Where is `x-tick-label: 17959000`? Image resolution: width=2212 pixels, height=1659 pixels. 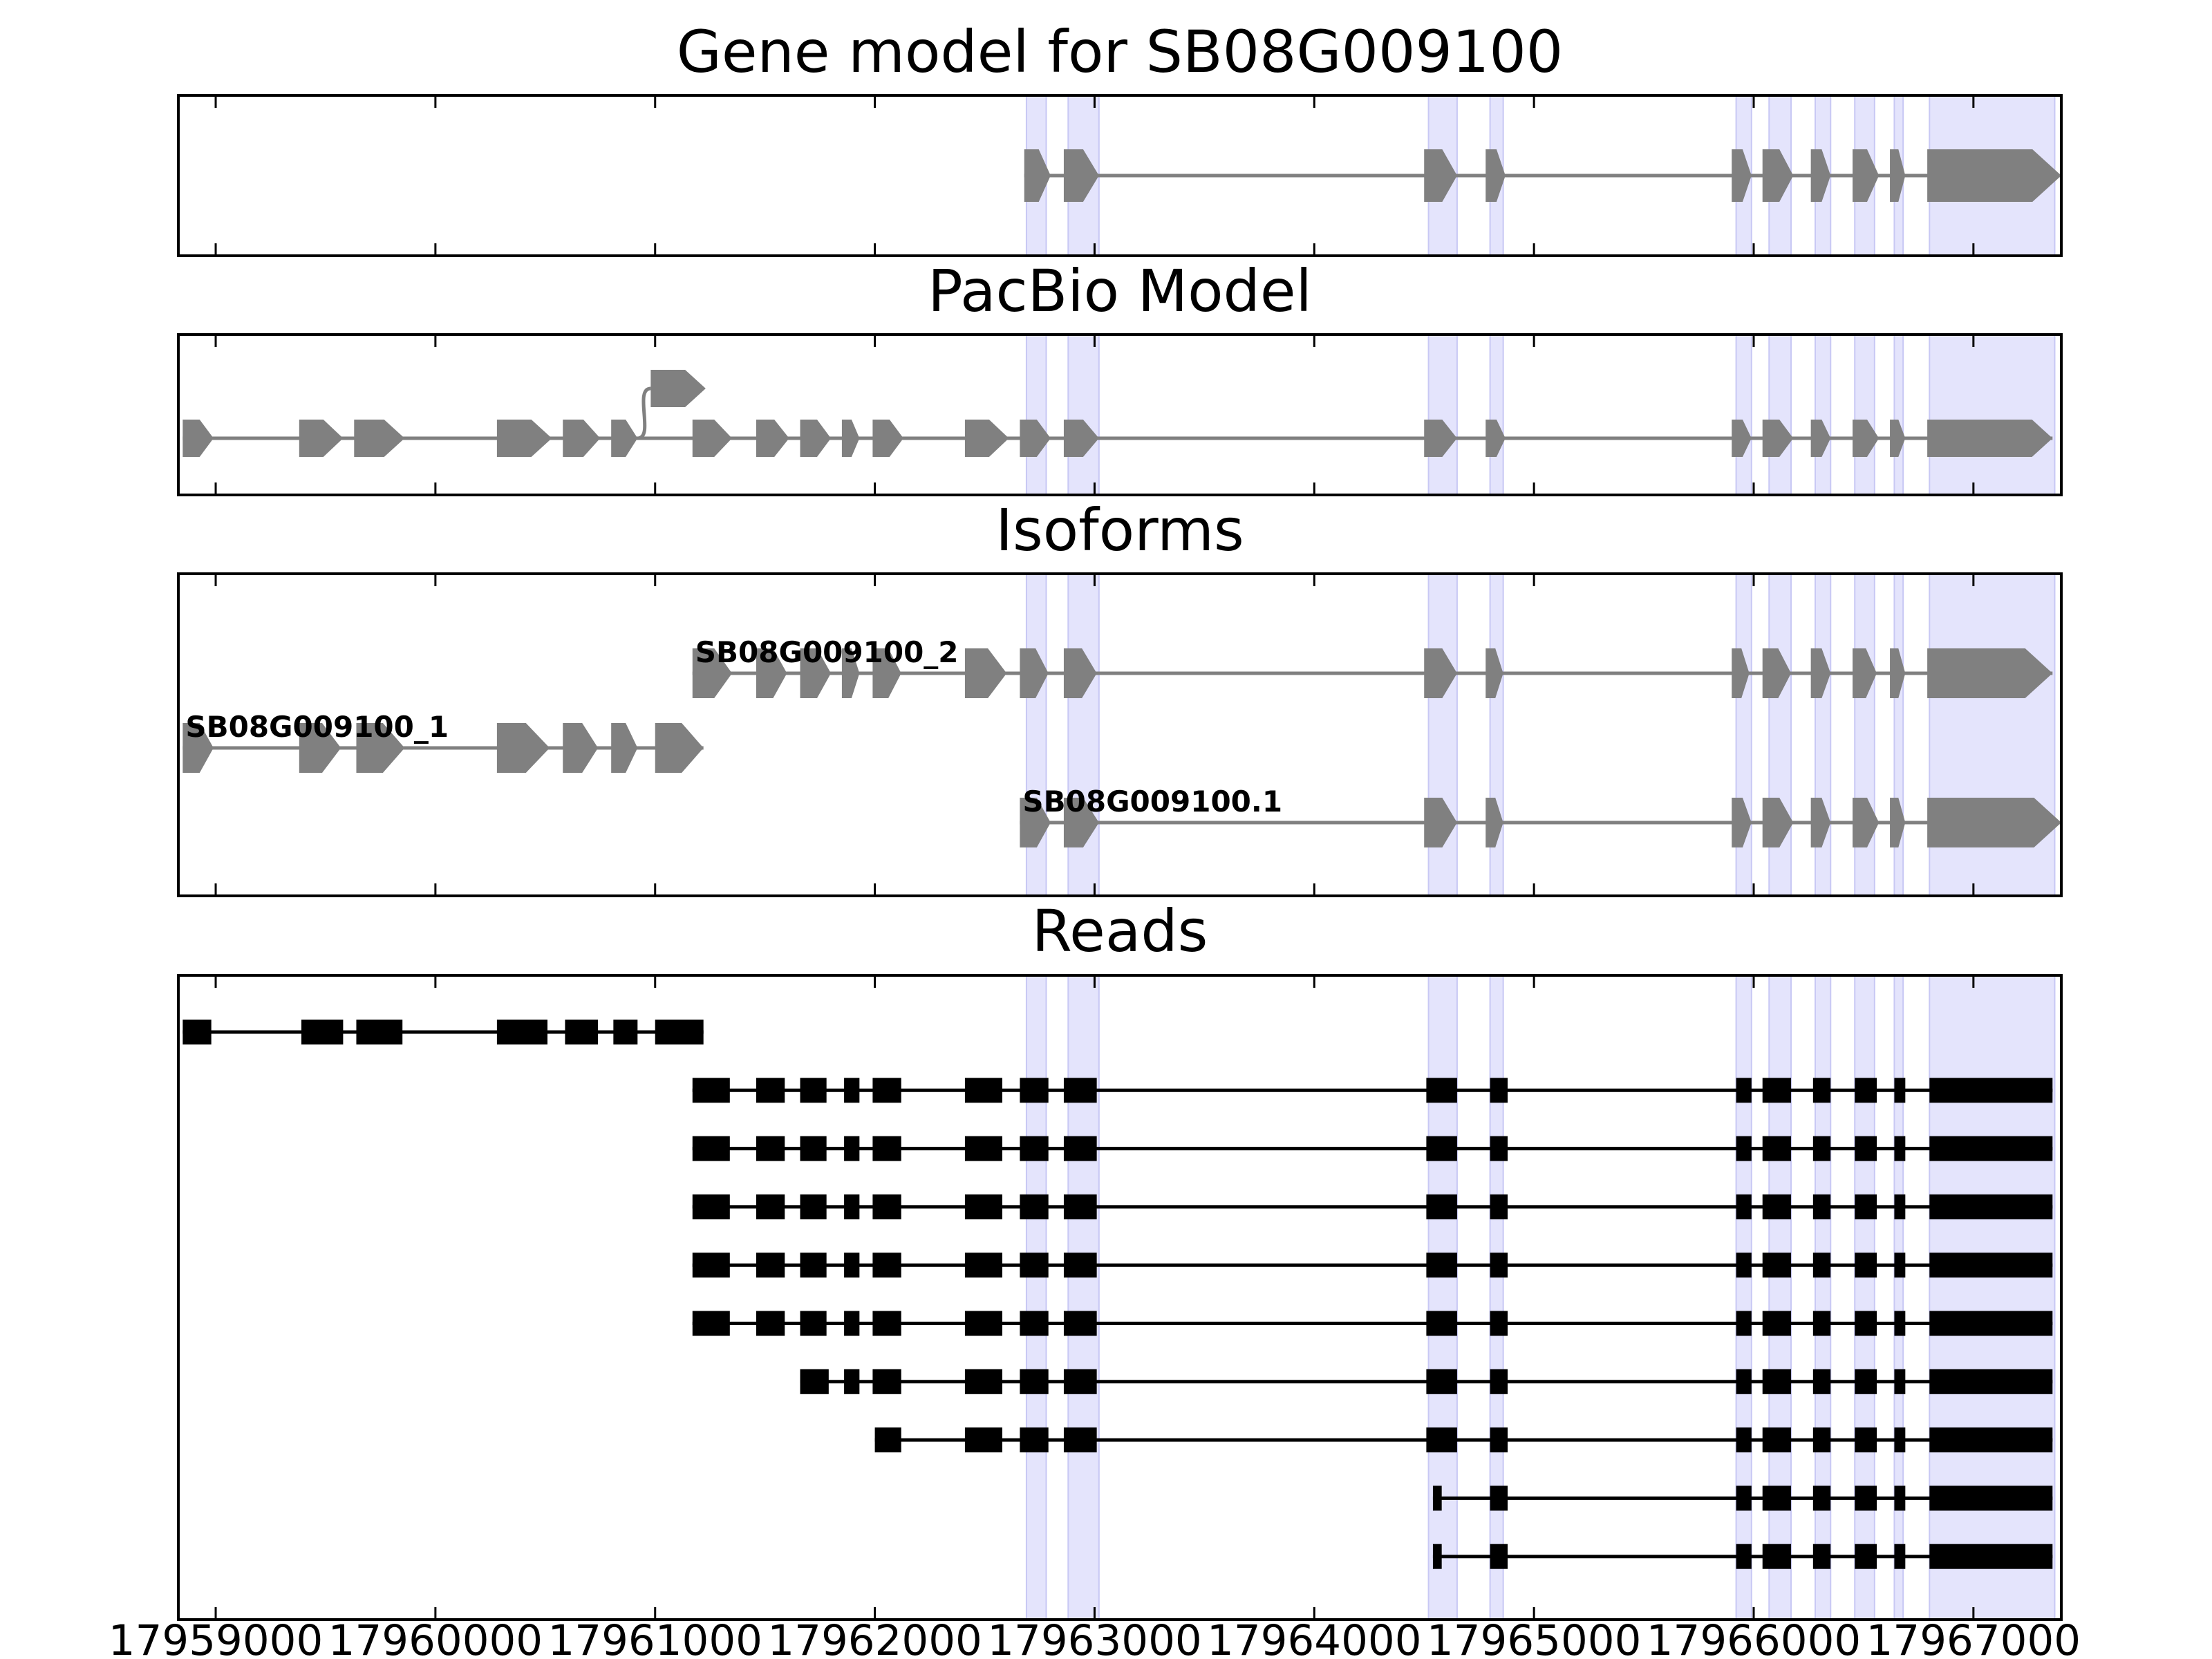 x-tick-label: 17959000 is located at coordinates (216, 1638).